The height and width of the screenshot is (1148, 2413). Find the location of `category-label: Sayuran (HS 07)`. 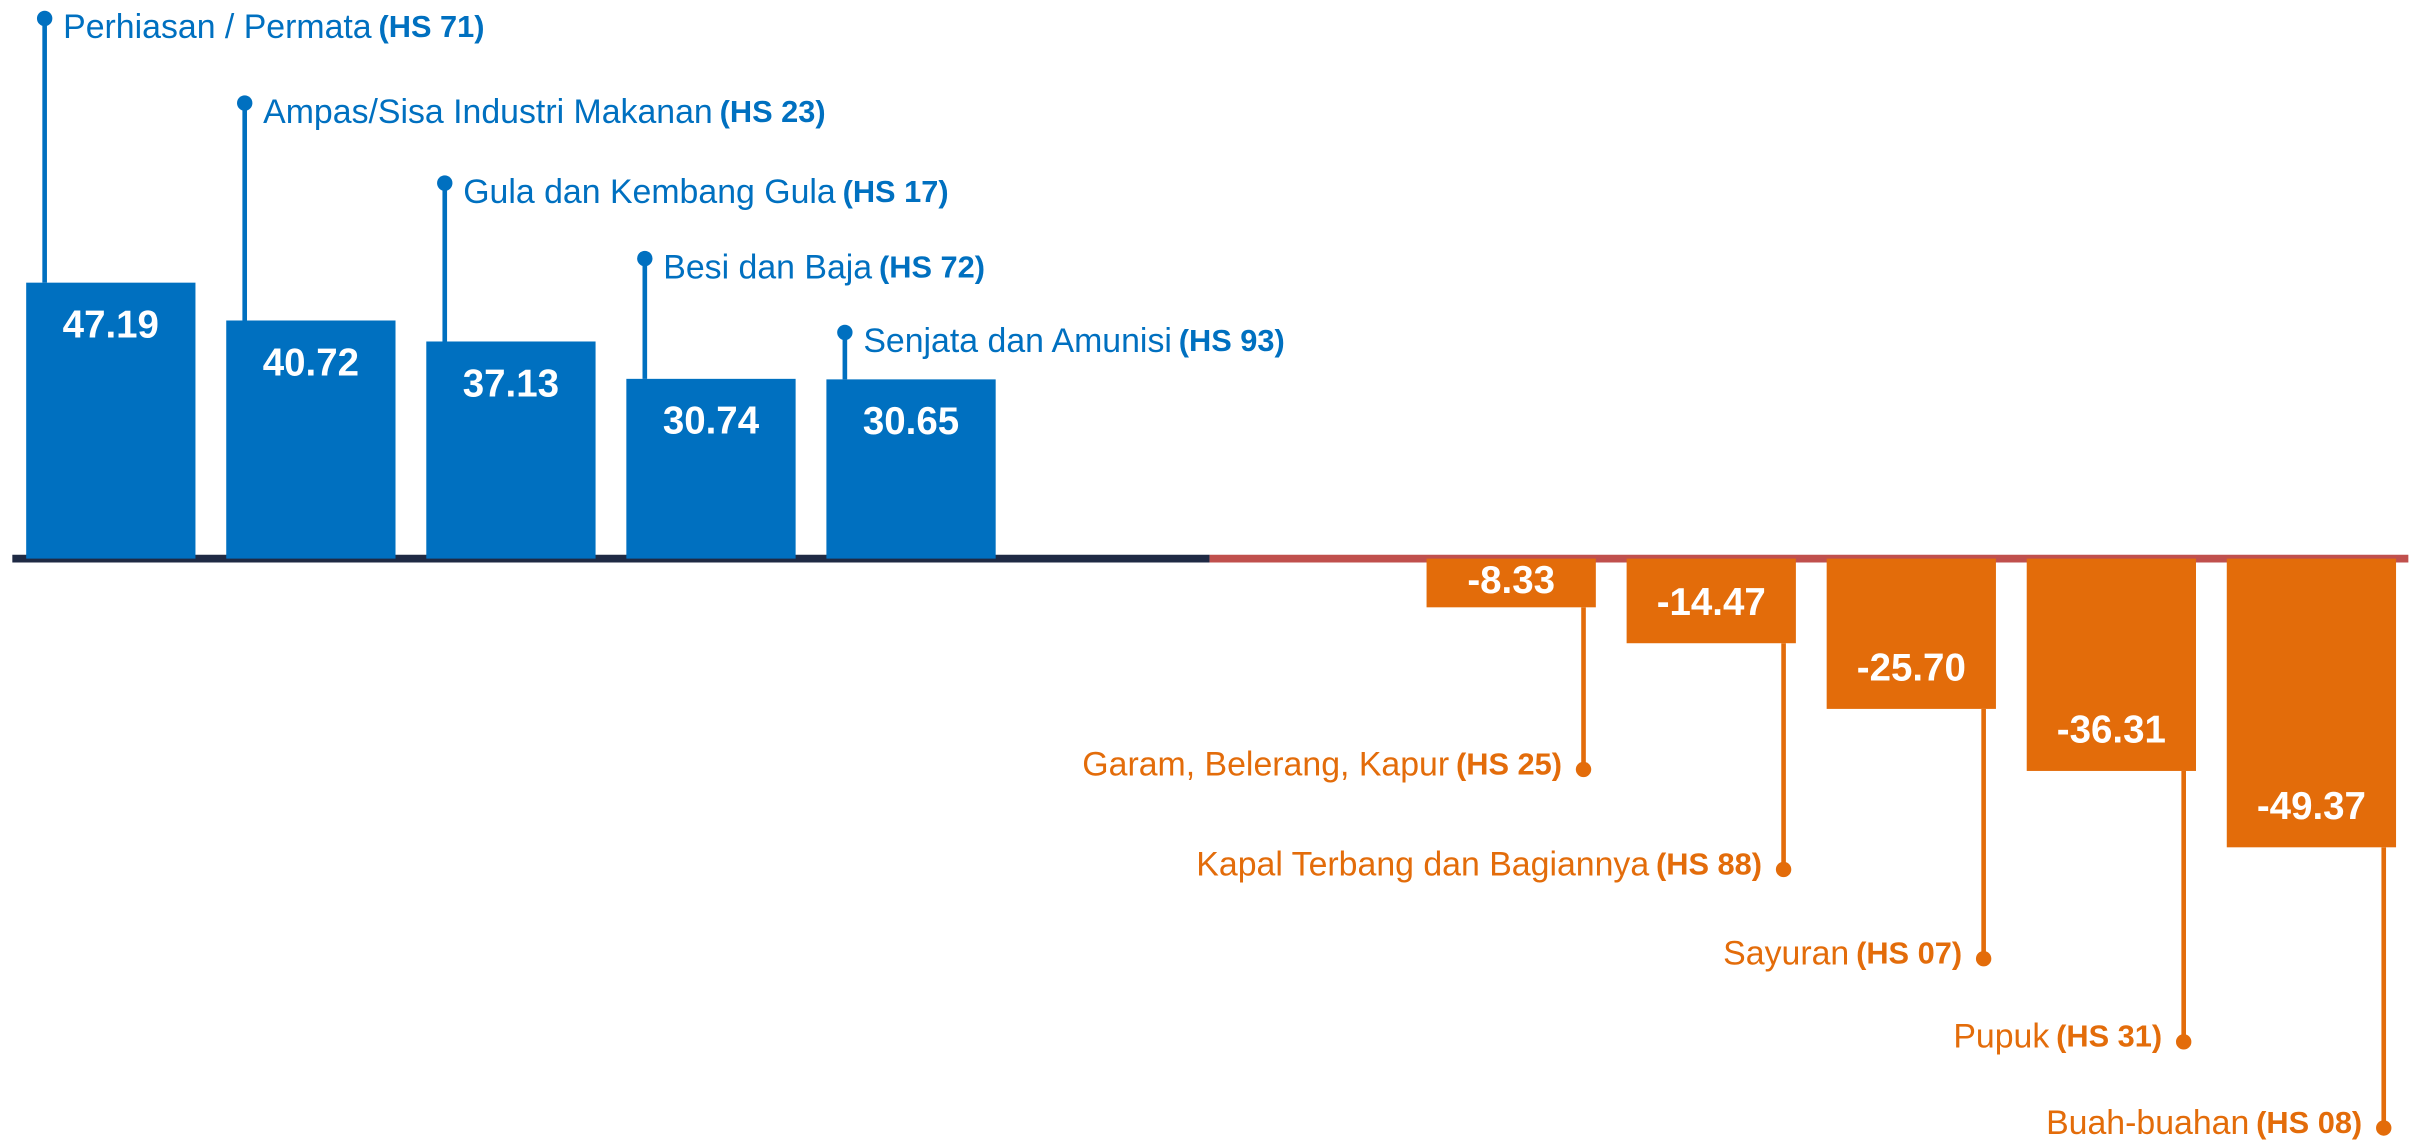

category-label: Sayuran (HS 07) is located at coordinates (1842, 954).